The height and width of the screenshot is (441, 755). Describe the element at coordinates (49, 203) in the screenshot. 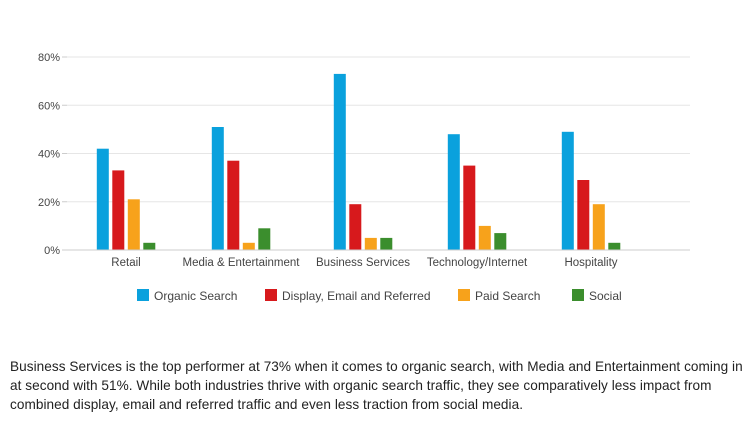

I see `y-tick-label: 20%` at that location.